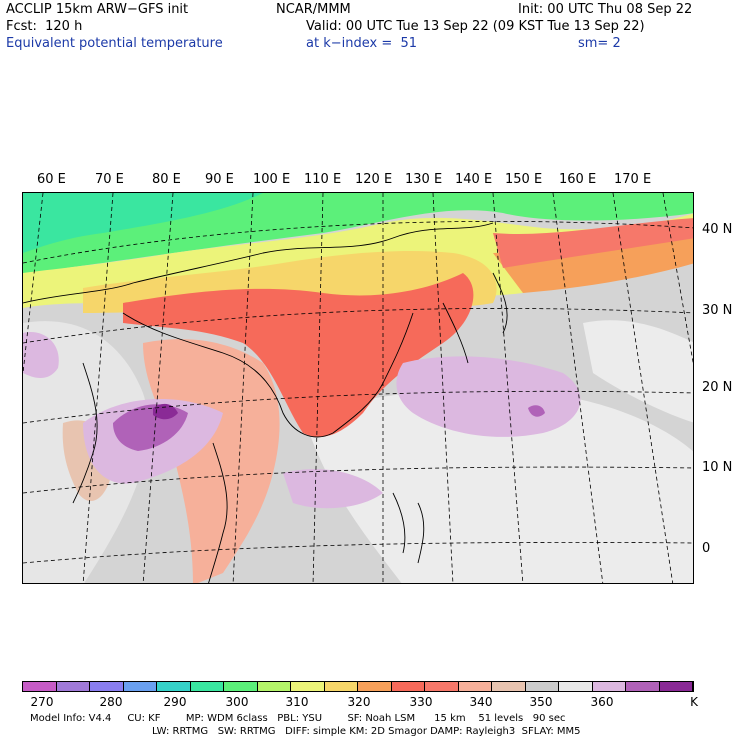 The width and height of the screenshot is (740, 740). Describe the element at coordinates (602, 702) in the screenshot. I see `colorbar-label: 360` at that location.